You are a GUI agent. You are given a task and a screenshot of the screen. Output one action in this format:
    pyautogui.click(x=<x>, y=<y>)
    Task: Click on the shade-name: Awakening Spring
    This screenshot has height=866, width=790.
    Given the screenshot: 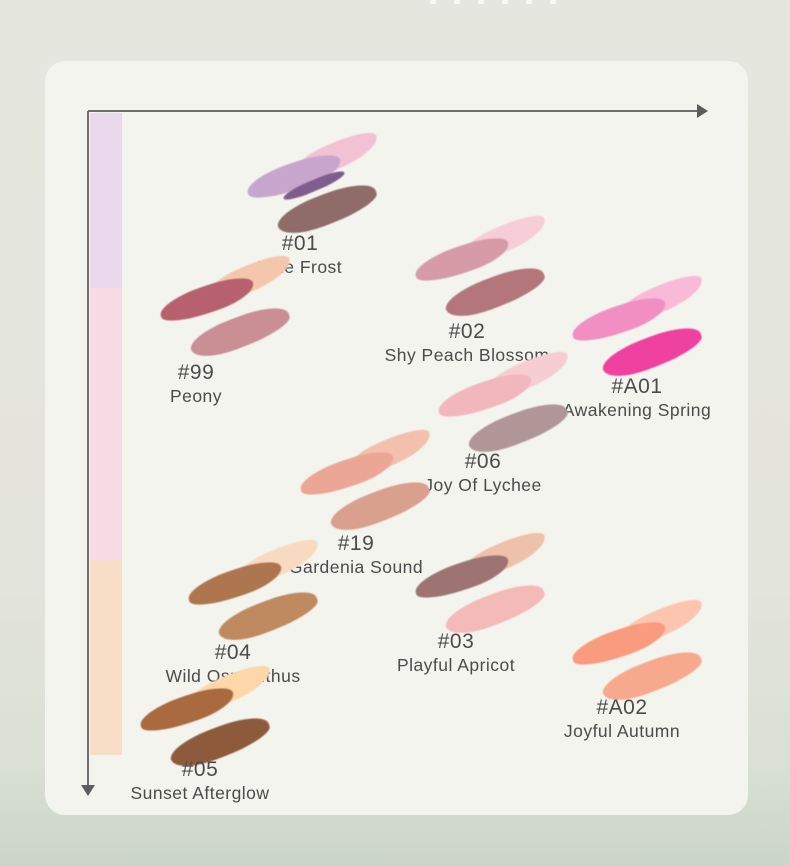 What is the action you would take?
    pyautogui.click(x=637, y=410)
    